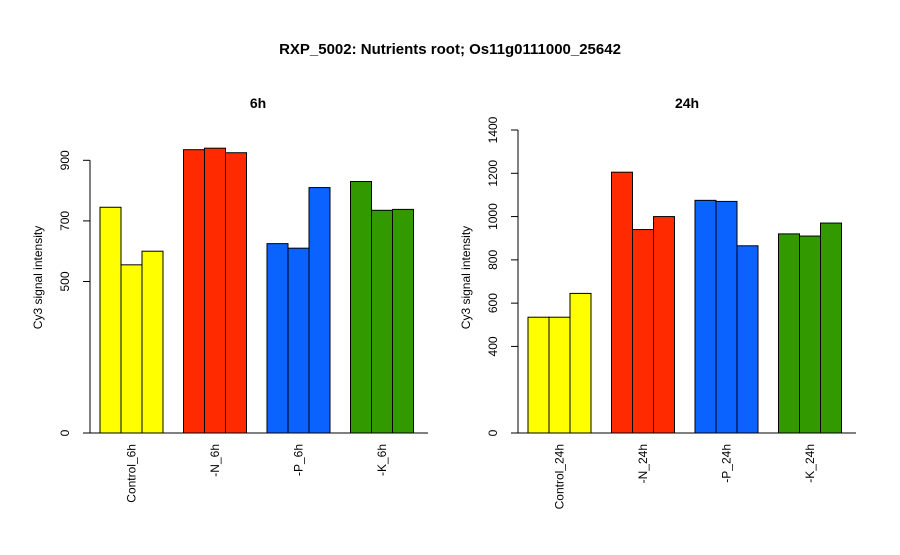  I want to click on x-category-label: -P_6h, so click(299, 460).